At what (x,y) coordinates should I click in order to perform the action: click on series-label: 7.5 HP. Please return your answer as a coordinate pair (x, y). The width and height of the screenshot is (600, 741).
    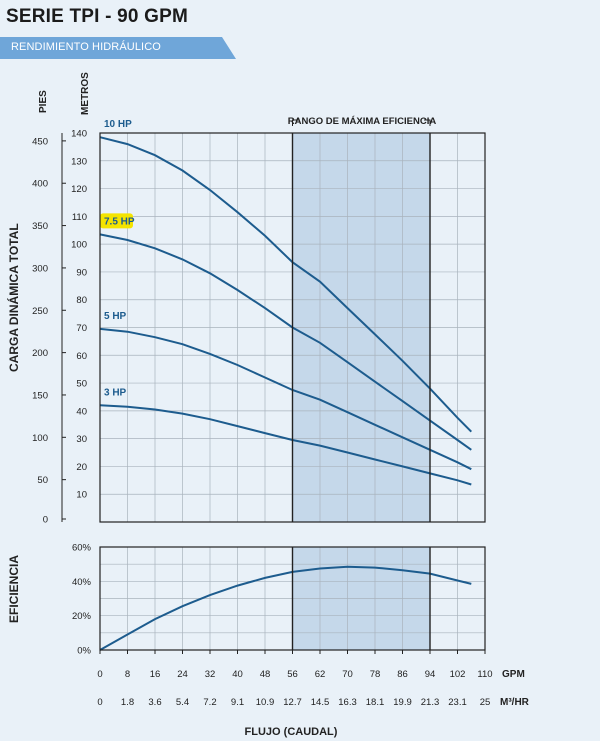
    Looking at the image, I should click on (119, 221).